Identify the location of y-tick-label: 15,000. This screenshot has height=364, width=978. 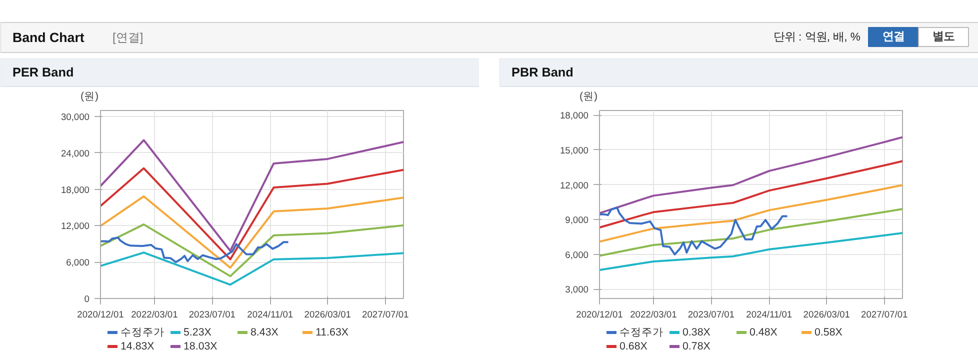
(574, 150).